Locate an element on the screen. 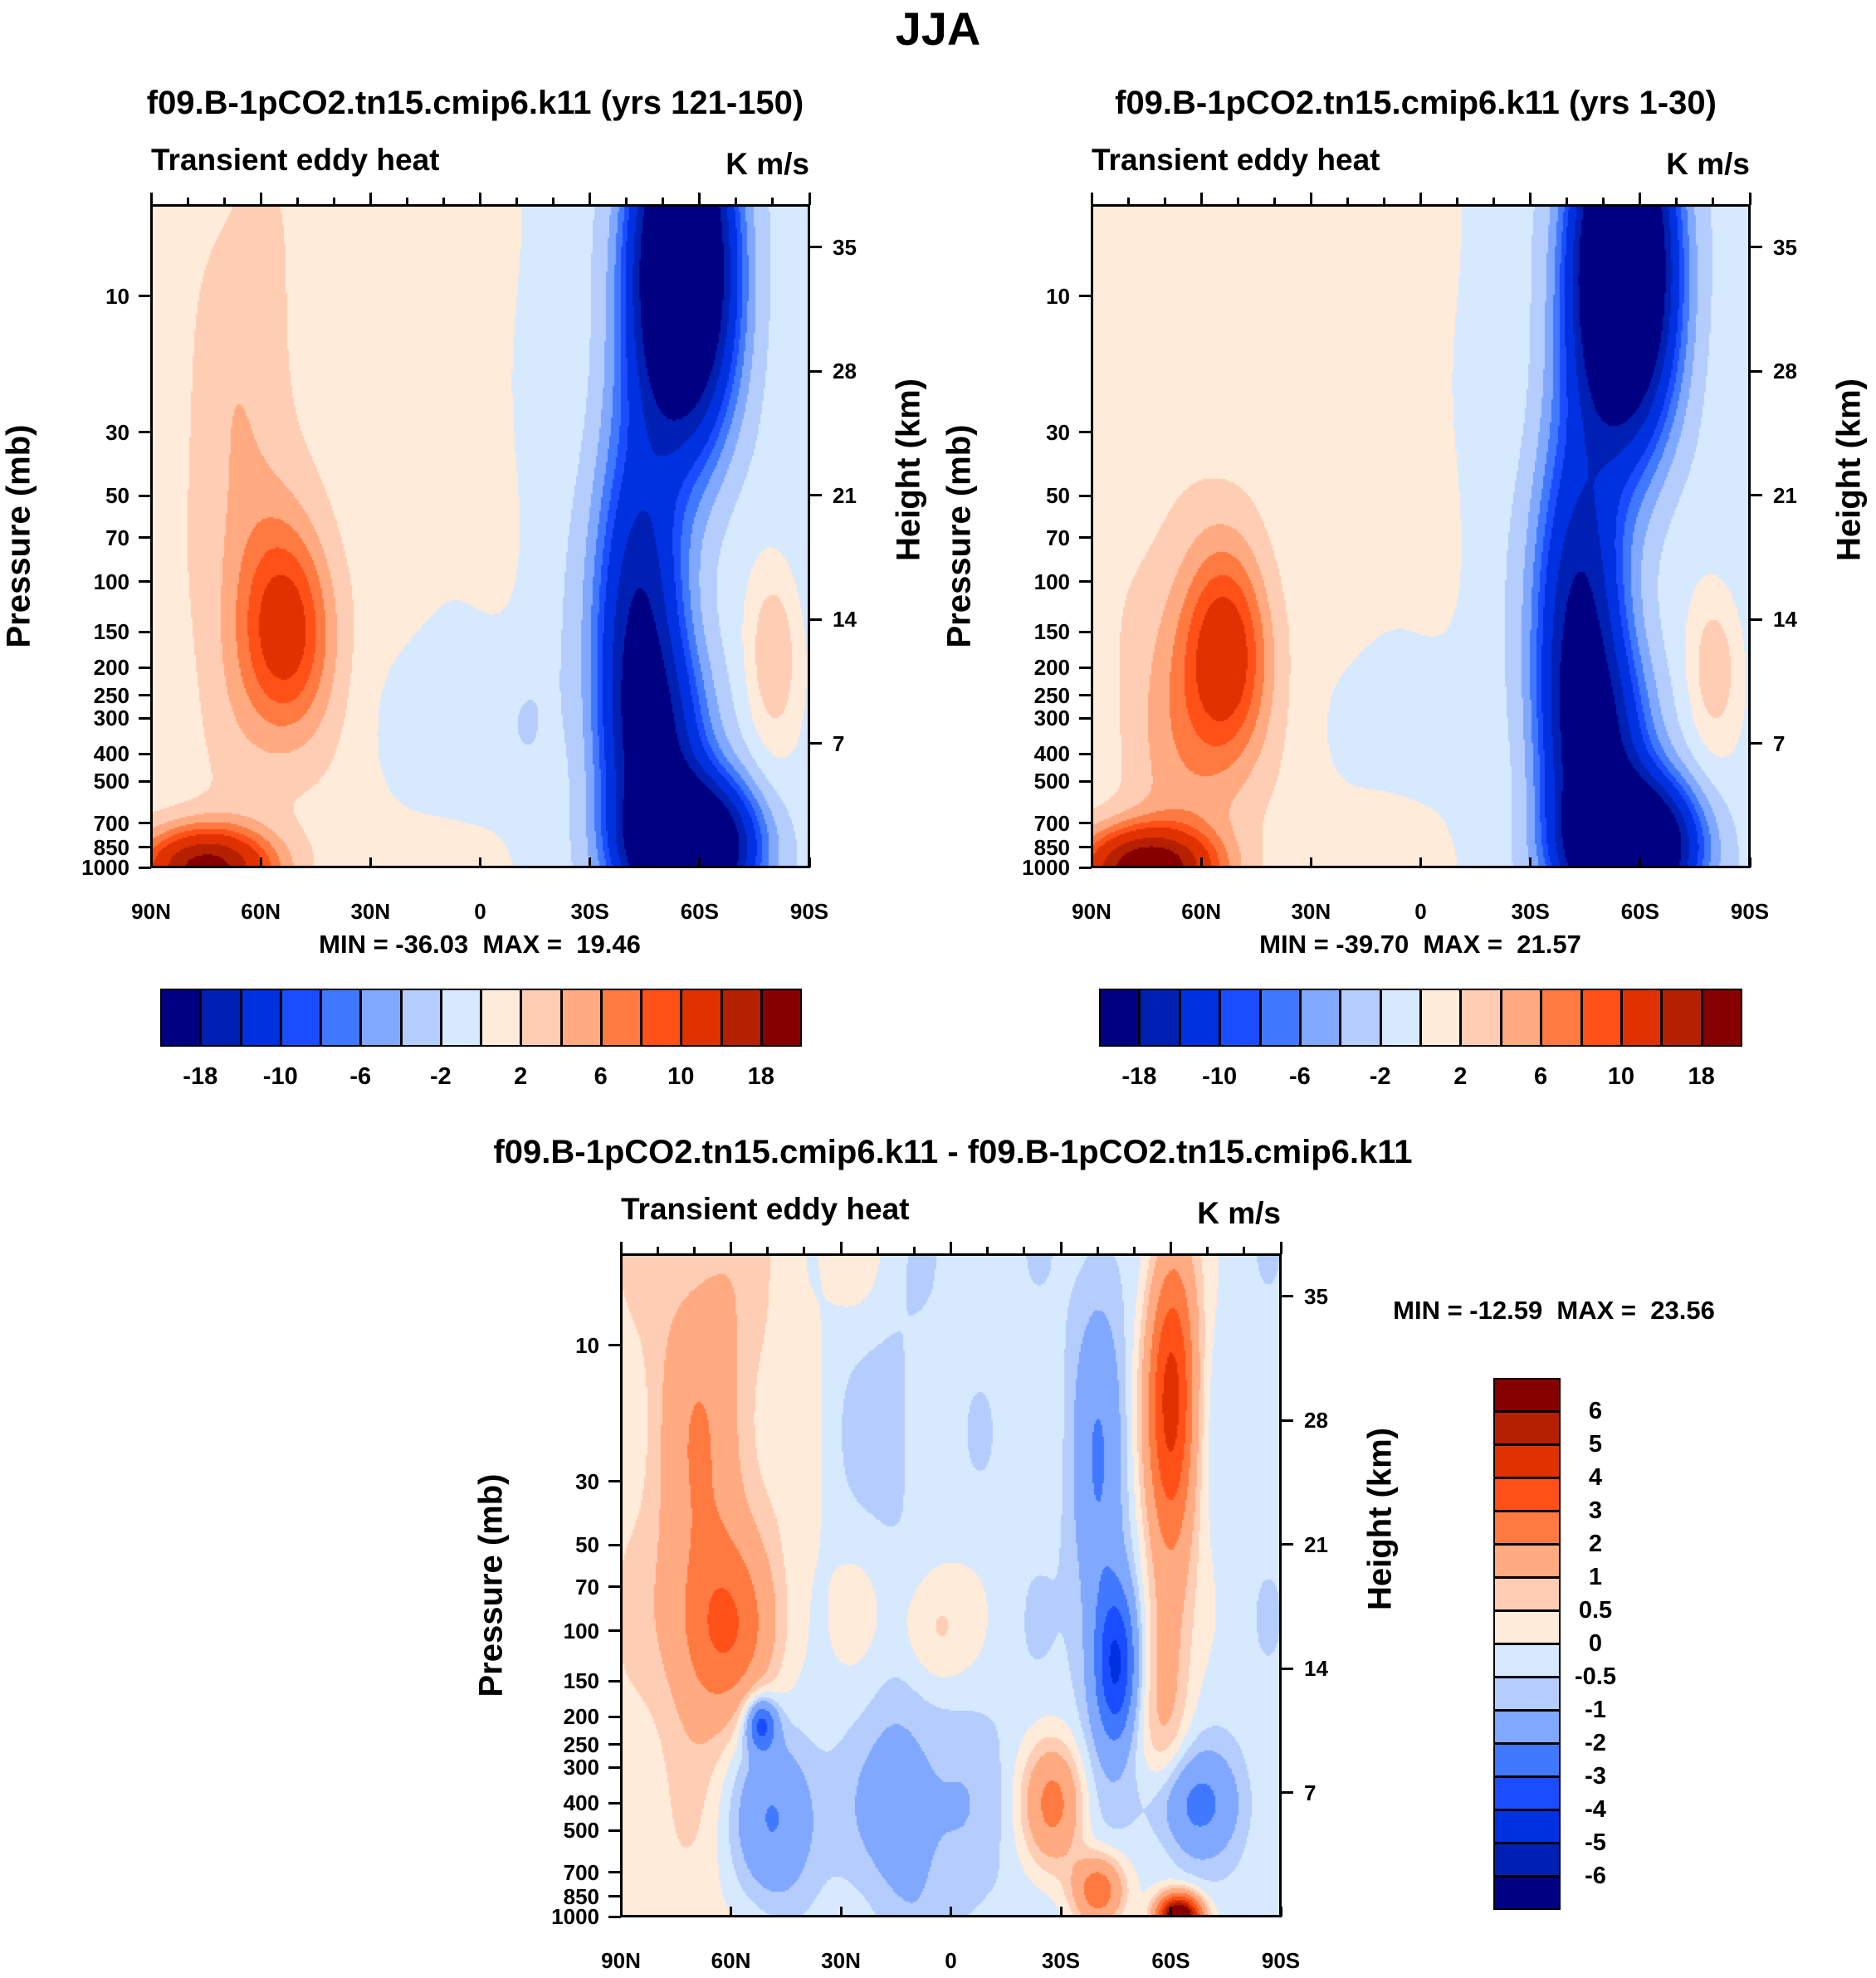  height-tick-label: 35 is located at coordinates (845, 247).